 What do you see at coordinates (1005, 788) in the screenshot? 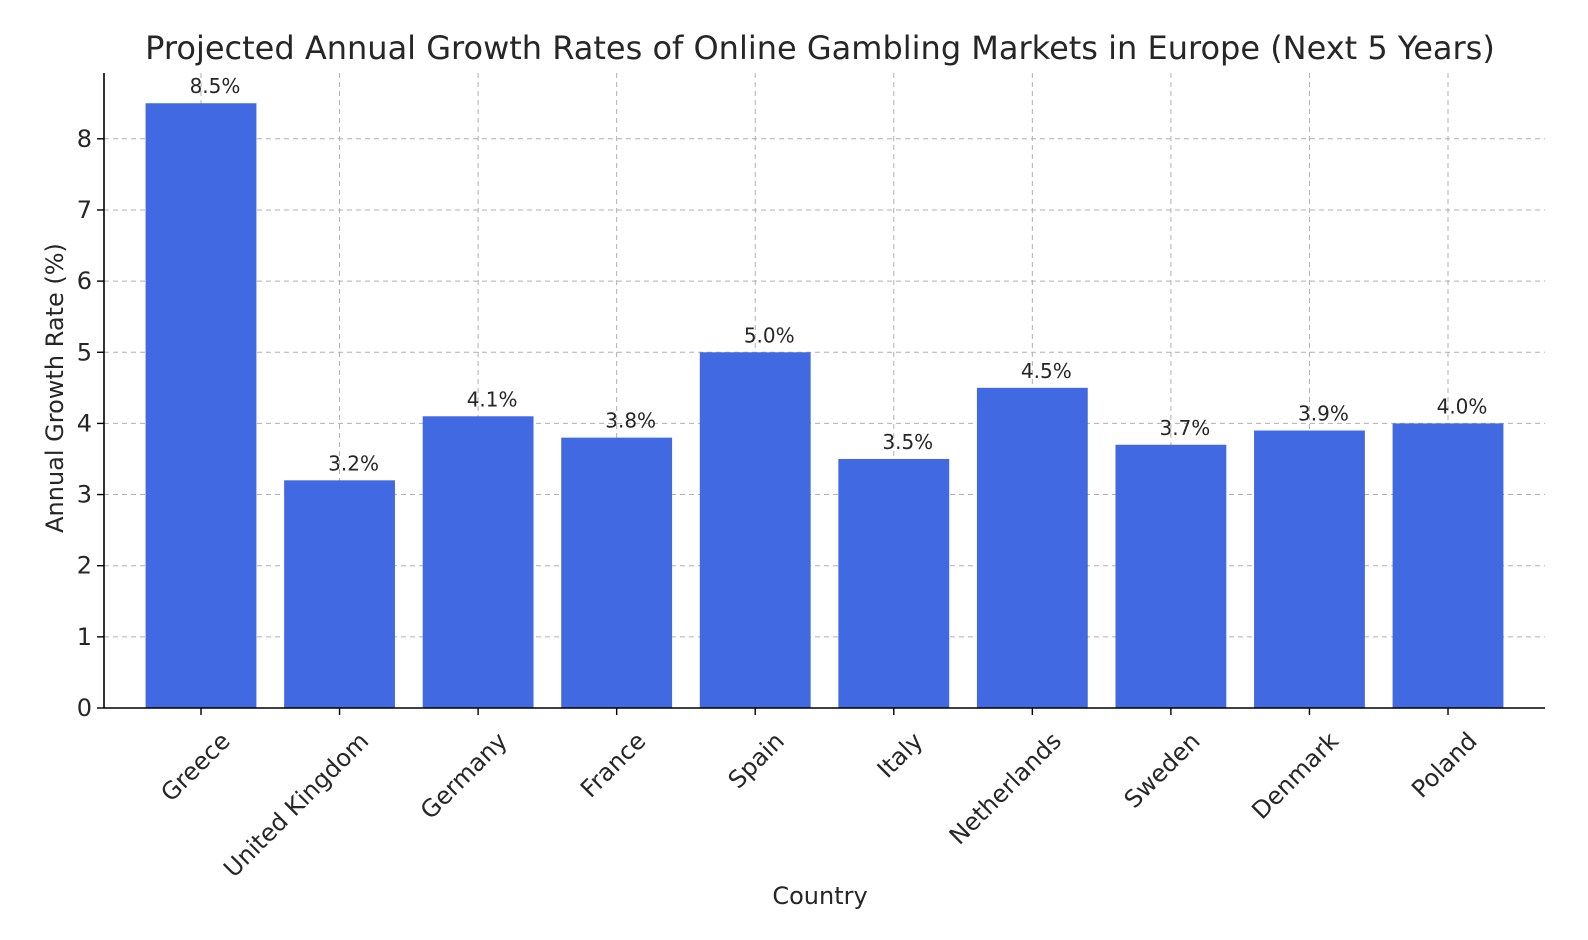
I see `x-tick-label: Netherlands` at bounding box center [1005, 788].